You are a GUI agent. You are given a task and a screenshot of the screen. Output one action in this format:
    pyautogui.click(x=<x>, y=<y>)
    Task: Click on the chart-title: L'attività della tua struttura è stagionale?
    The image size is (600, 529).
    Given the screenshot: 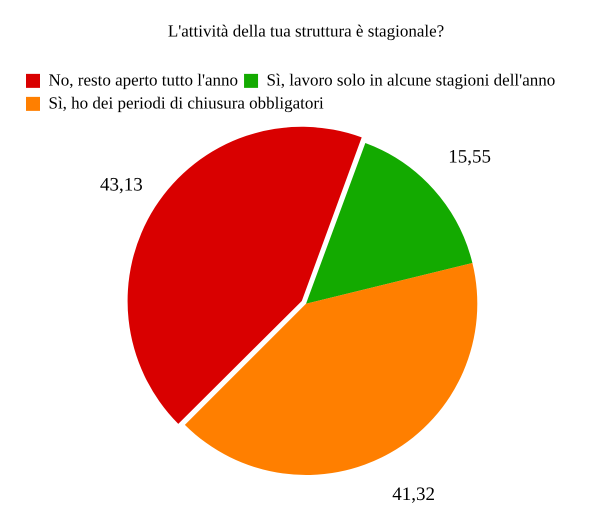 What is the action you would take?
    pyautogui.click(x=306, y=31)
    